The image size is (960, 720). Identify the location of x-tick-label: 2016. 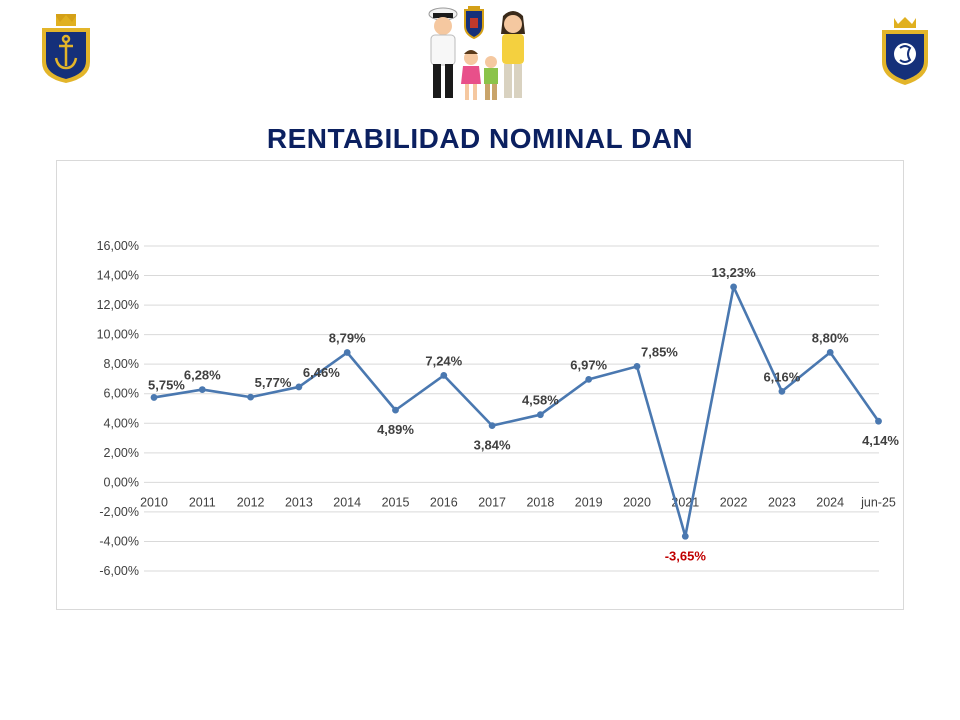
(444, 502).